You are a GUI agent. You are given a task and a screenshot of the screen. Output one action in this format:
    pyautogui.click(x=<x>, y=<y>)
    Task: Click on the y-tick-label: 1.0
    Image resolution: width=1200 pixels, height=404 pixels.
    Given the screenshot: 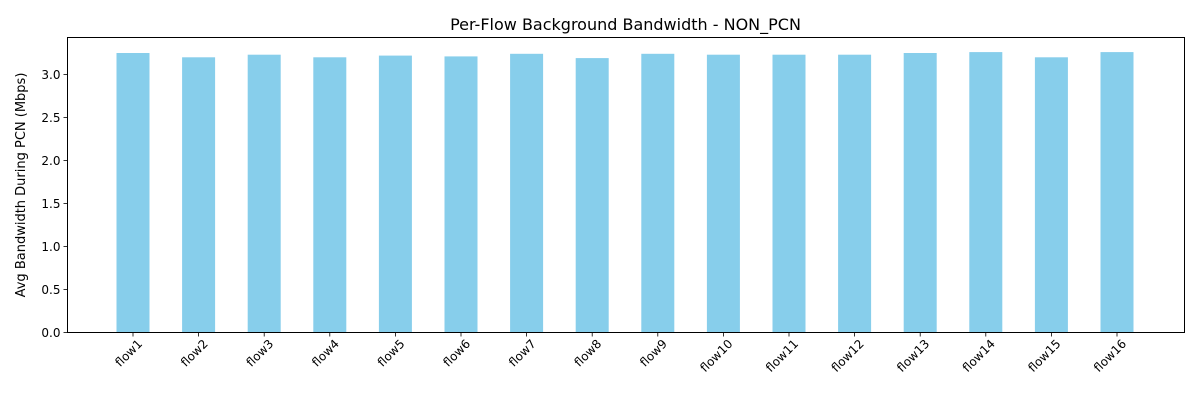 What is the action you would take?
    pyautogui.click(x=50, y=247)
    